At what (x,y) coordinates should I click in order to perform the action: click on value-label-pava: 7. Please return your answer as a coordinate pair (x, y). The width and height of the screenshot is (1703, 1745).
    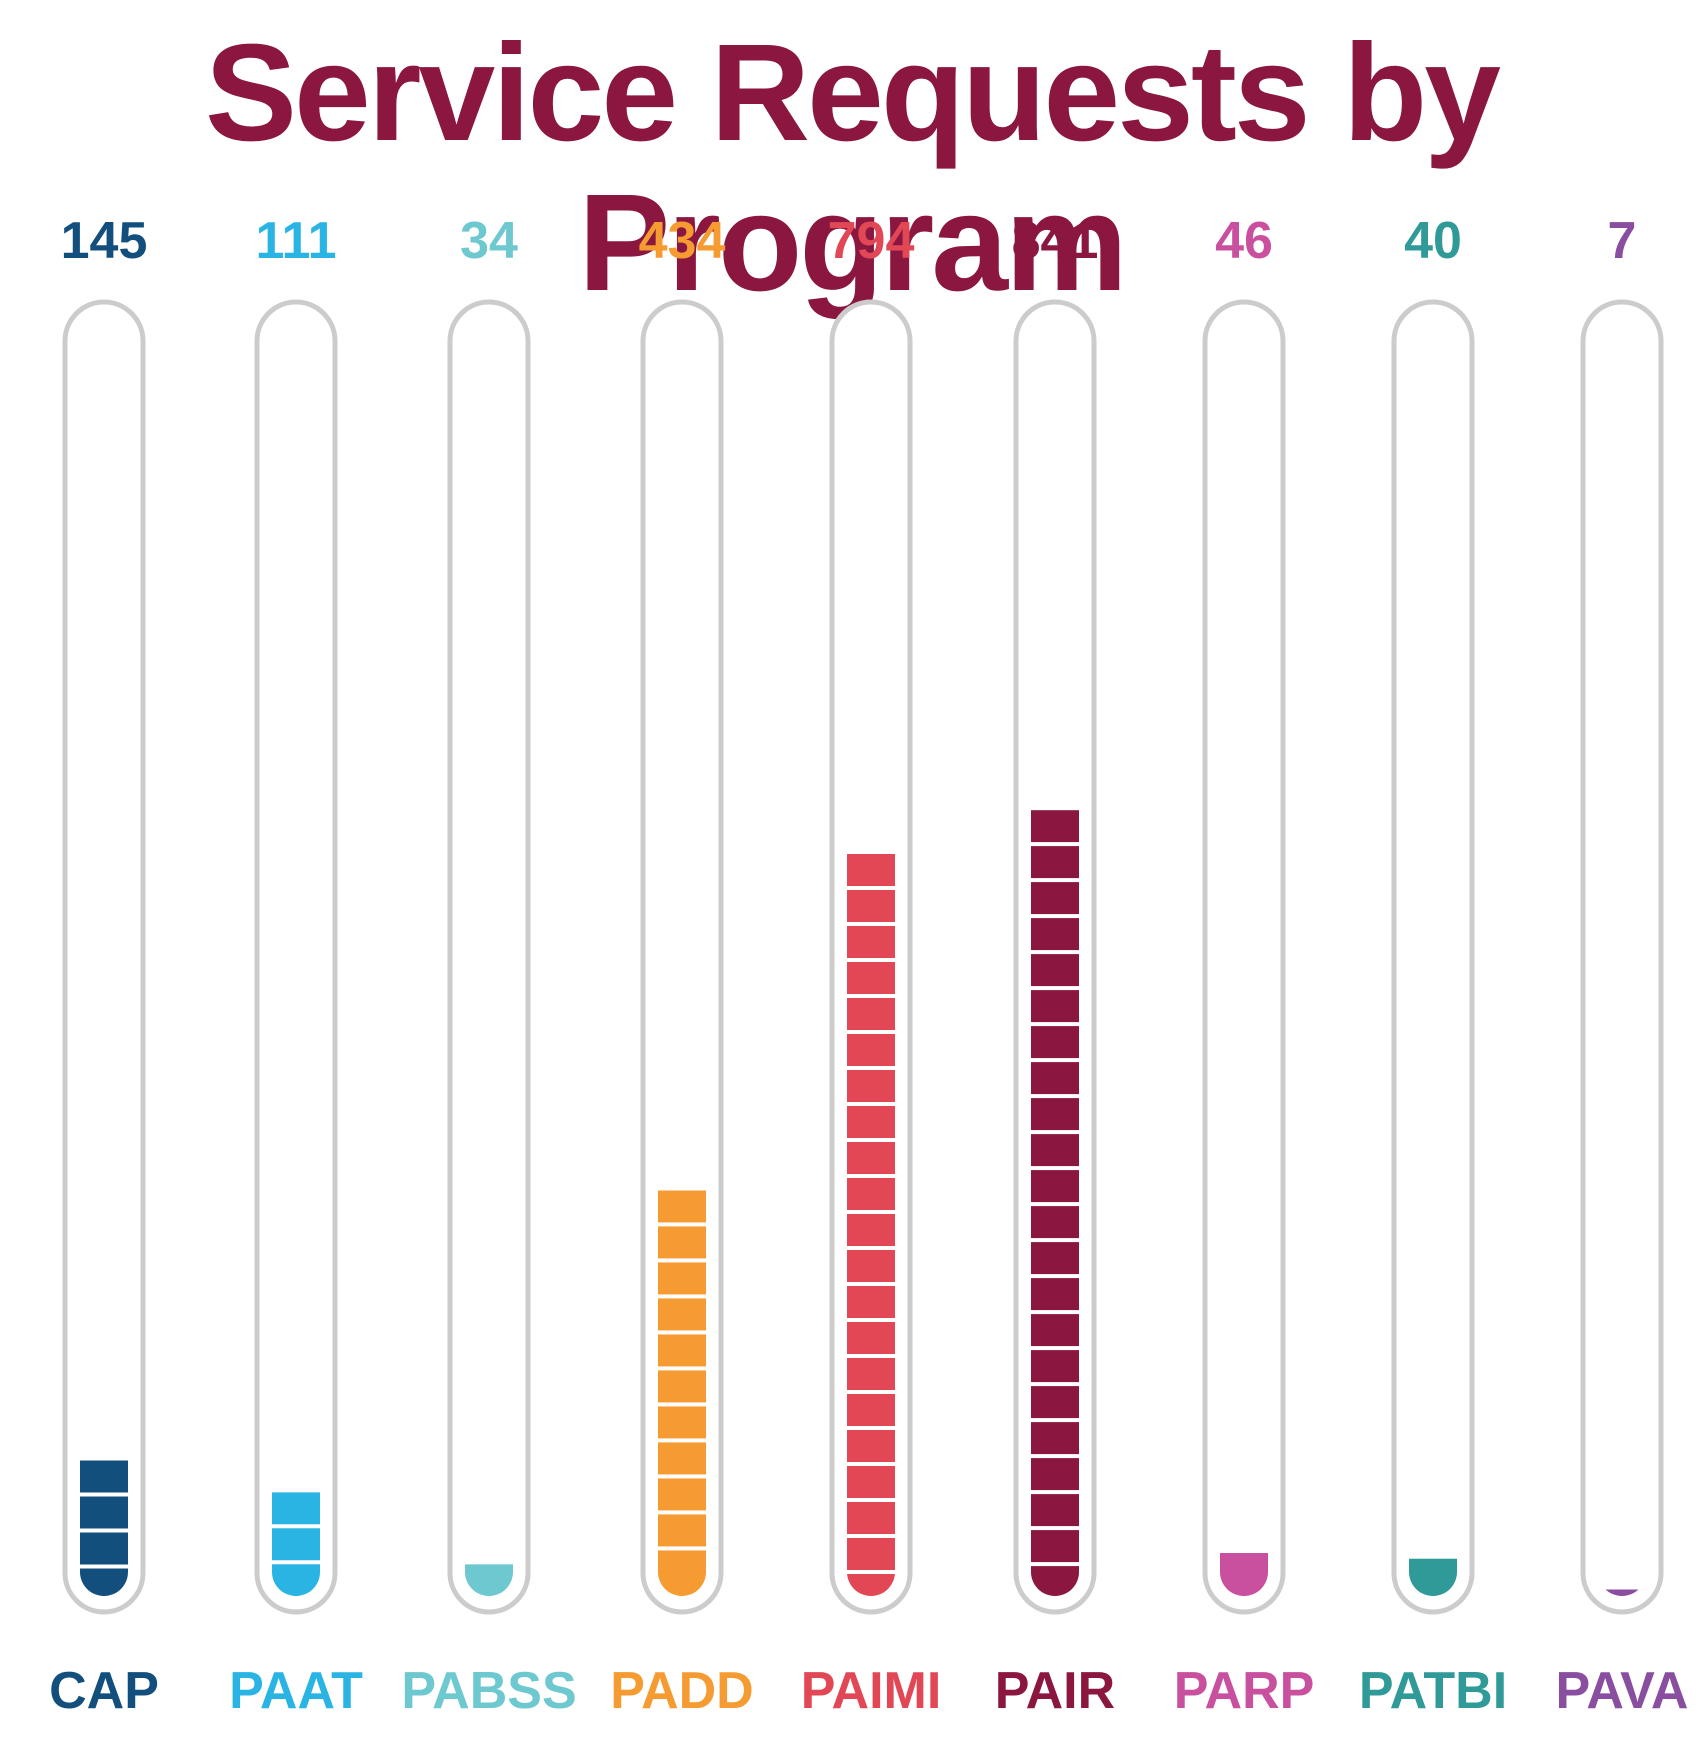
    Looking at the image, I should click on (1622, 241).